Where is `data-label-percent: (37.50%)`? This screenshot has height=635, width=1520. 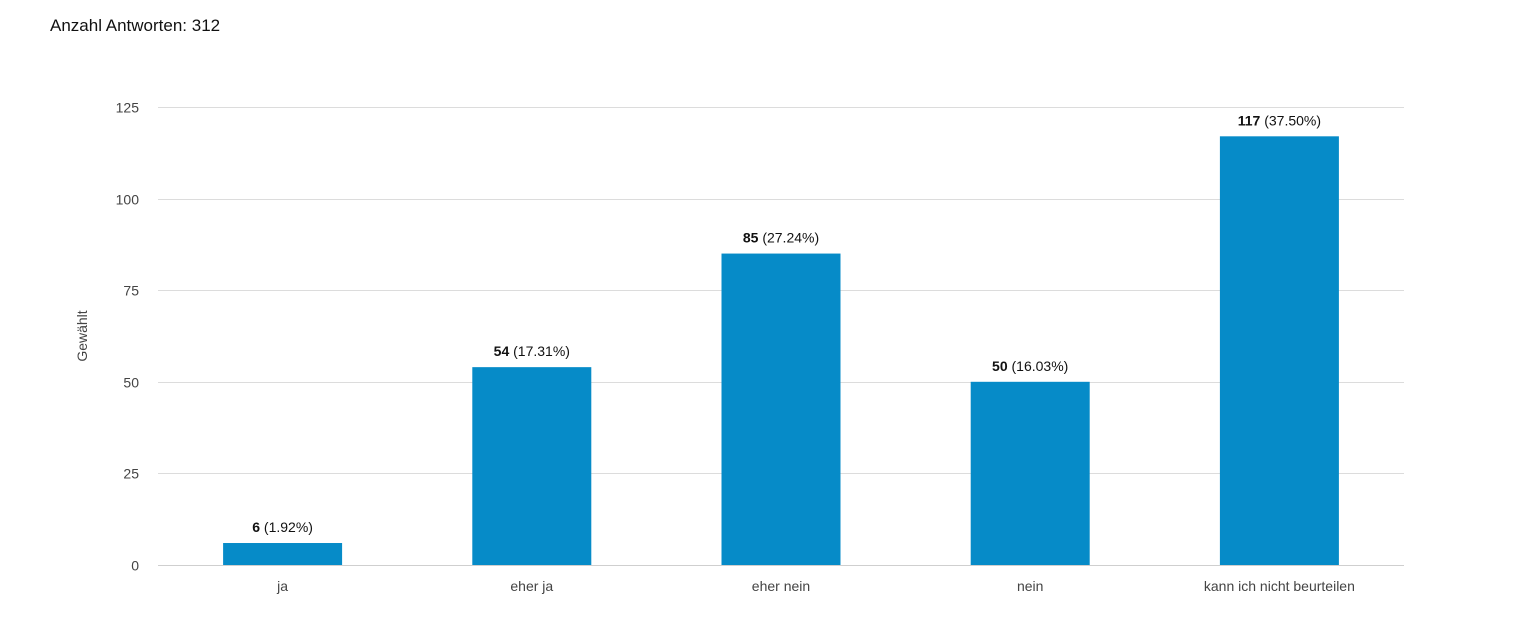 data-label-percent: (37.50%) is located at coordinates (1290, 120).